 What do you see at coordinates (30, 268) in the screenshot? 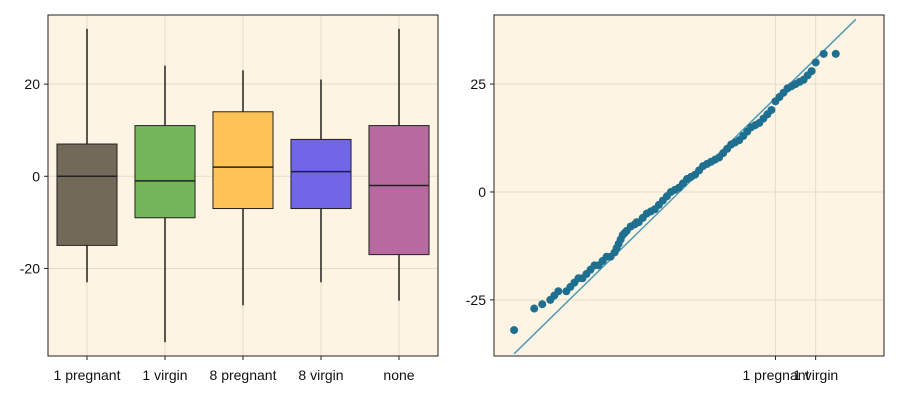
I see `y-tick-label: -20` at bounding box center [30, 268].